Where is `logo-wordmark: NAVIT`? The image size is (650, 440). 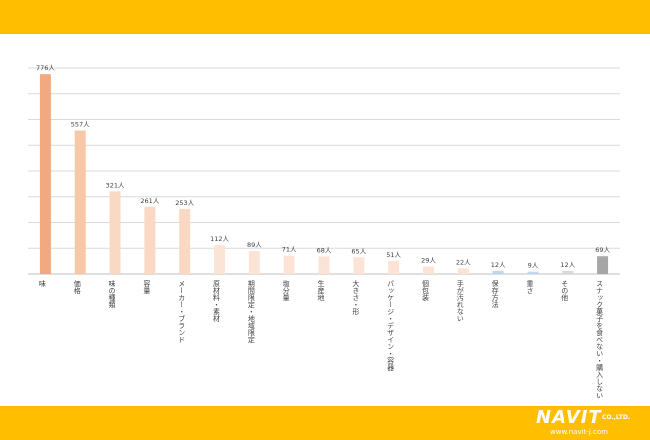 logo-wordmark: NAVIT is located at coordinates (569, 417).